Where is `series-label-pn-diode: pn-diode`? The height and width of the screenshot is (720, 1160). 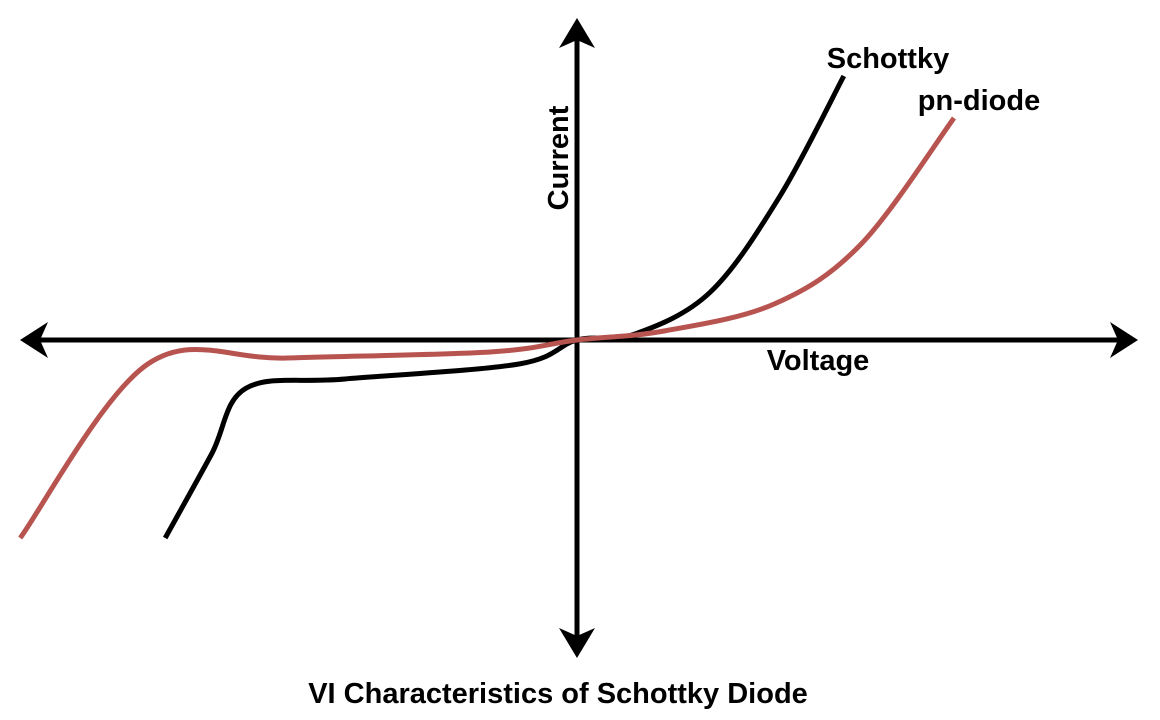 series-label-pn-diode: pn-diode is located at coordinates (979, 101).